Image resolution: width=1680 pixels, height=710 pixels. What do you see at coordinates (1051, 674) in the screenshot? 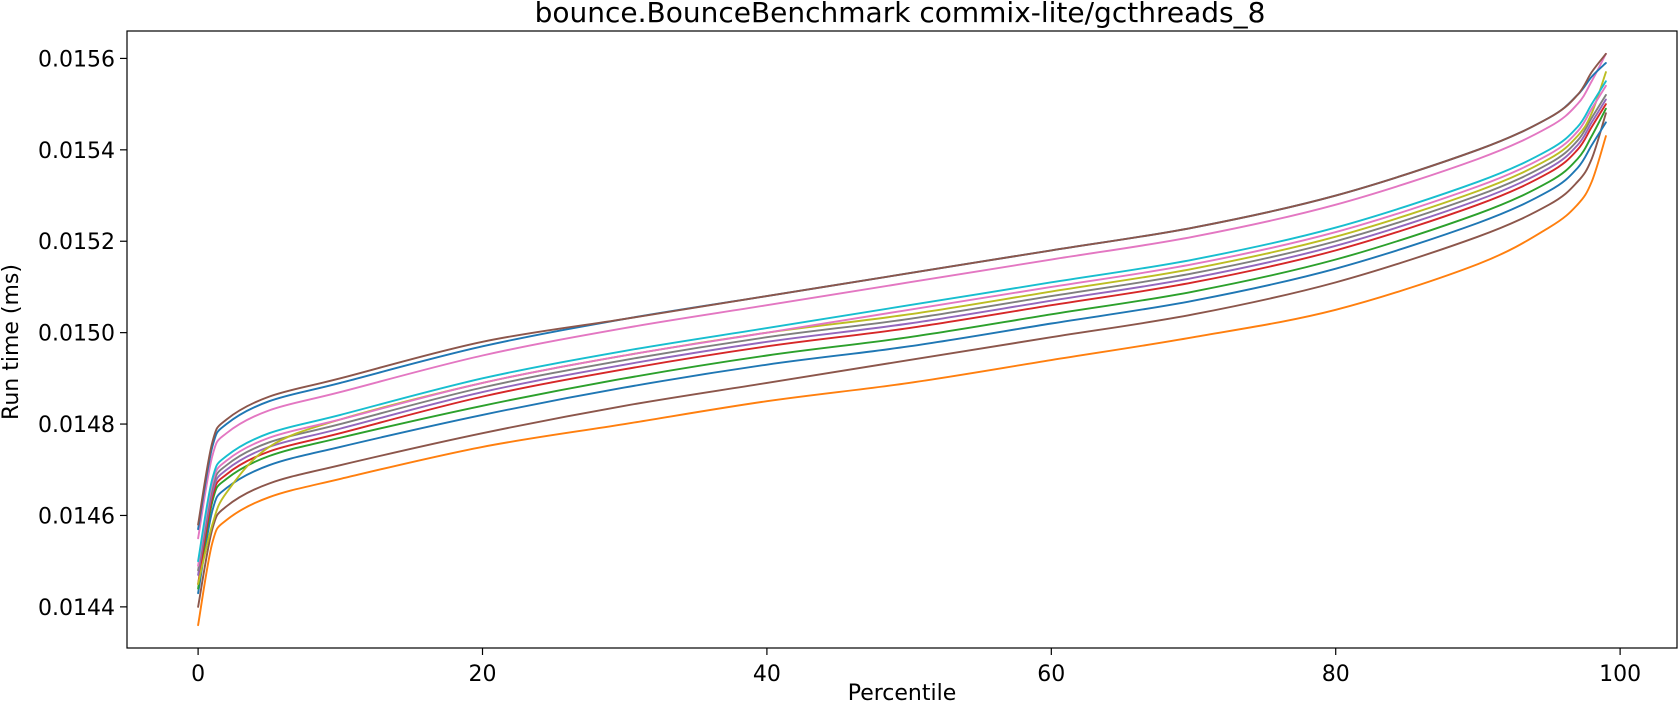
I see `x-tick-label: 60` at bounding box center [1051, 674].